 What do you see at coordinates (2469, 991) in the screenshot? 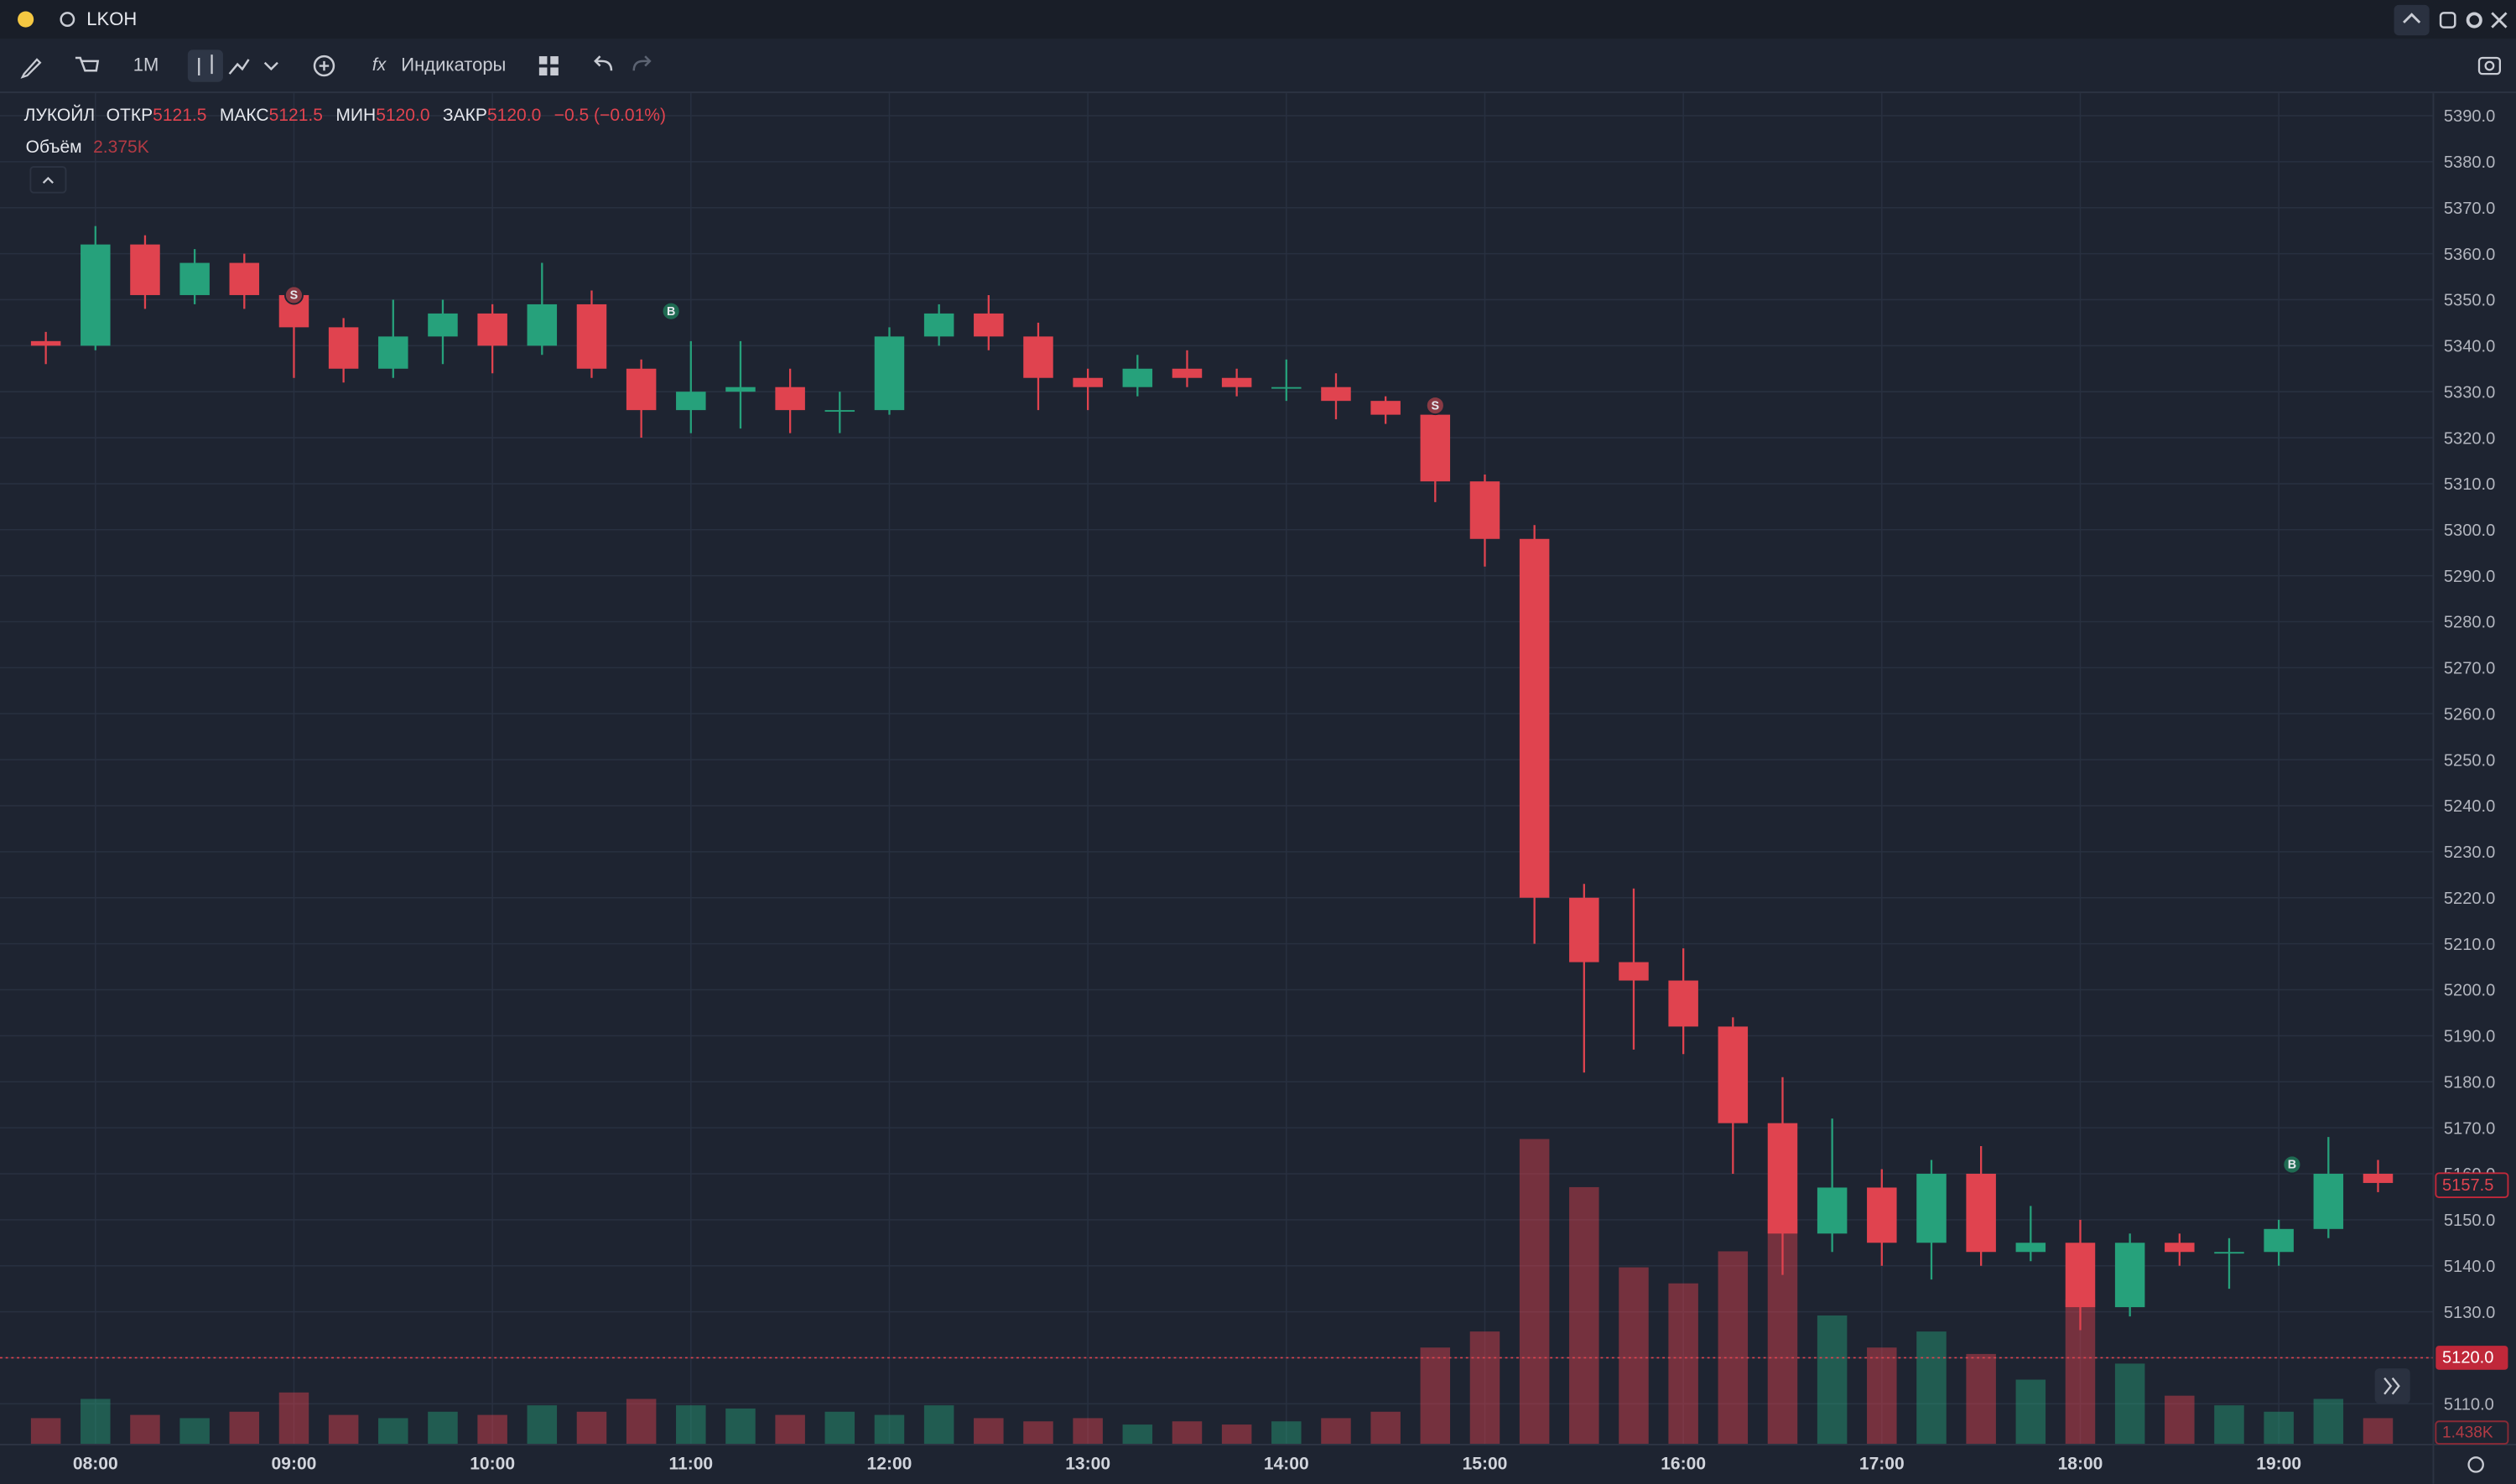
I see `y-tick-label: 5200.0` at bounding box center [2469, 991].